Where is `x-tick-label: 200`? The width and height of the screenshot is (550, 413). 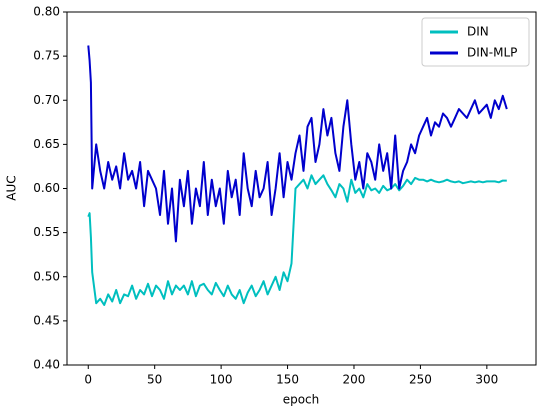 x-tick-label: 200 is located at coordinates (354, 380).